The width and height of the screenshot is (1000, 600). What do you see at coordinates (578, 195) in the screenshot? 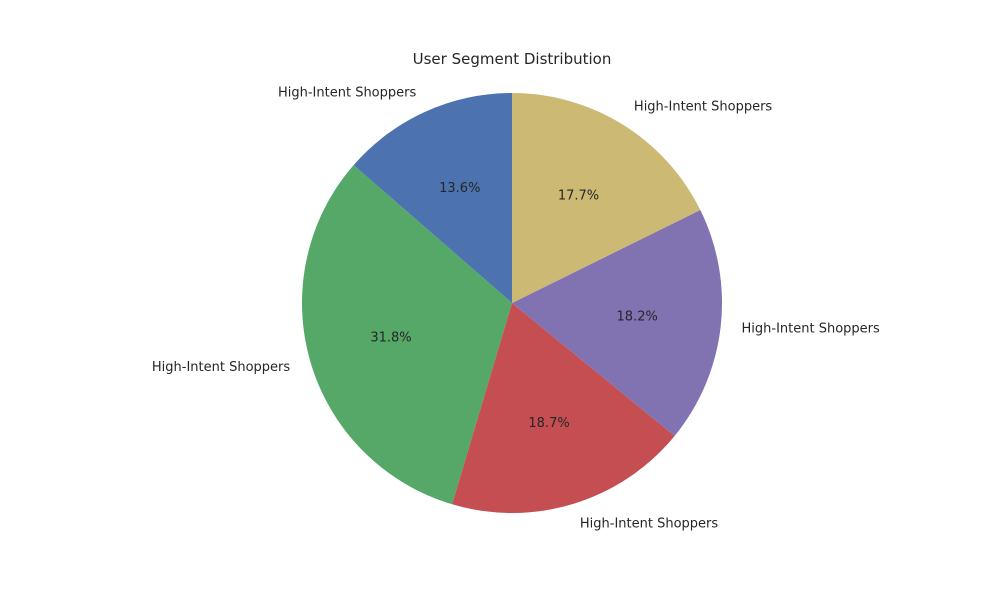
I see `slice-percent-label: 17.7%` at bounding box center [578, 195].